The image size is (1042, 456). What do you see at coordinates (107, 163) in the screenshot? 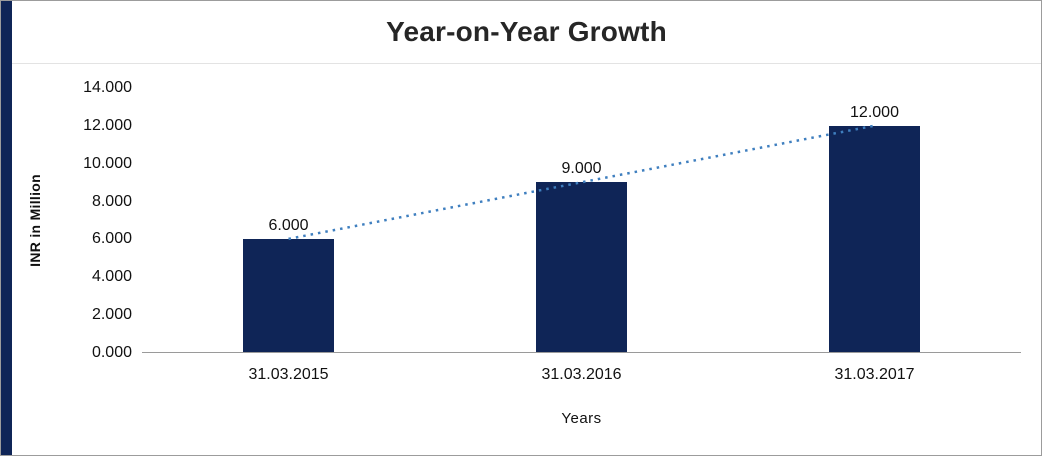
I see `y-axis-tick-label: 10.000` at bounding box center [107, 163].